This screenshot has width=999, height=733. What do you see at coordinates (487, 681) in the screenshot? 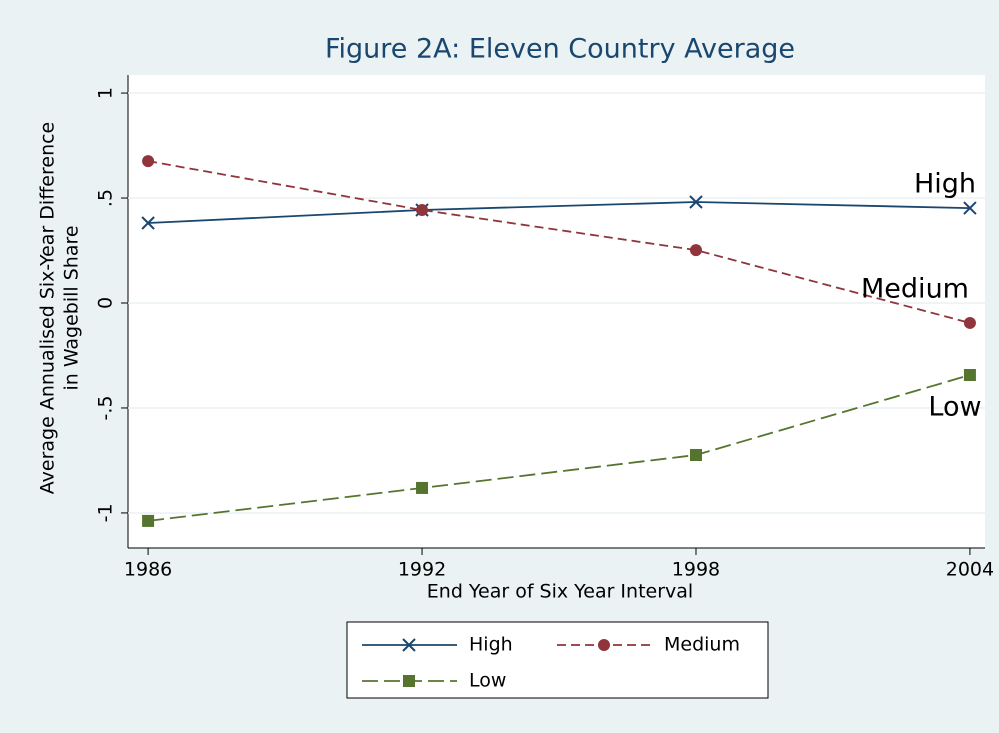
I see `legend-label: Low` at bounding box center [487, 681].